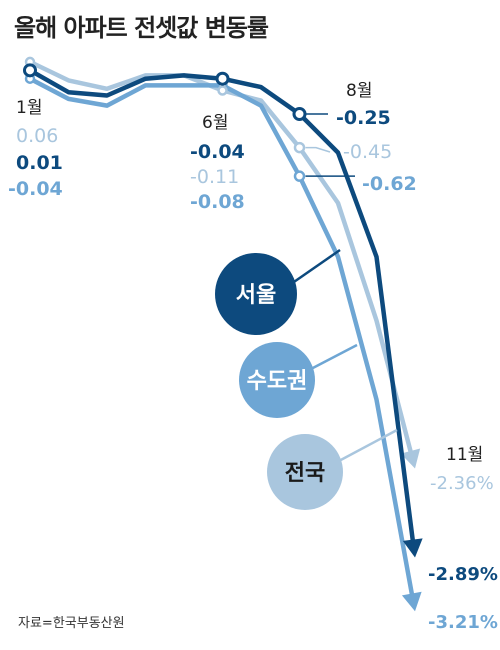 The height and width of the screenshot is (650, 500). What do you see at coordinates (410, 458) in the screenshot?
I see `series-arrowhead-jeonguk` at bounding box center [410, 458].